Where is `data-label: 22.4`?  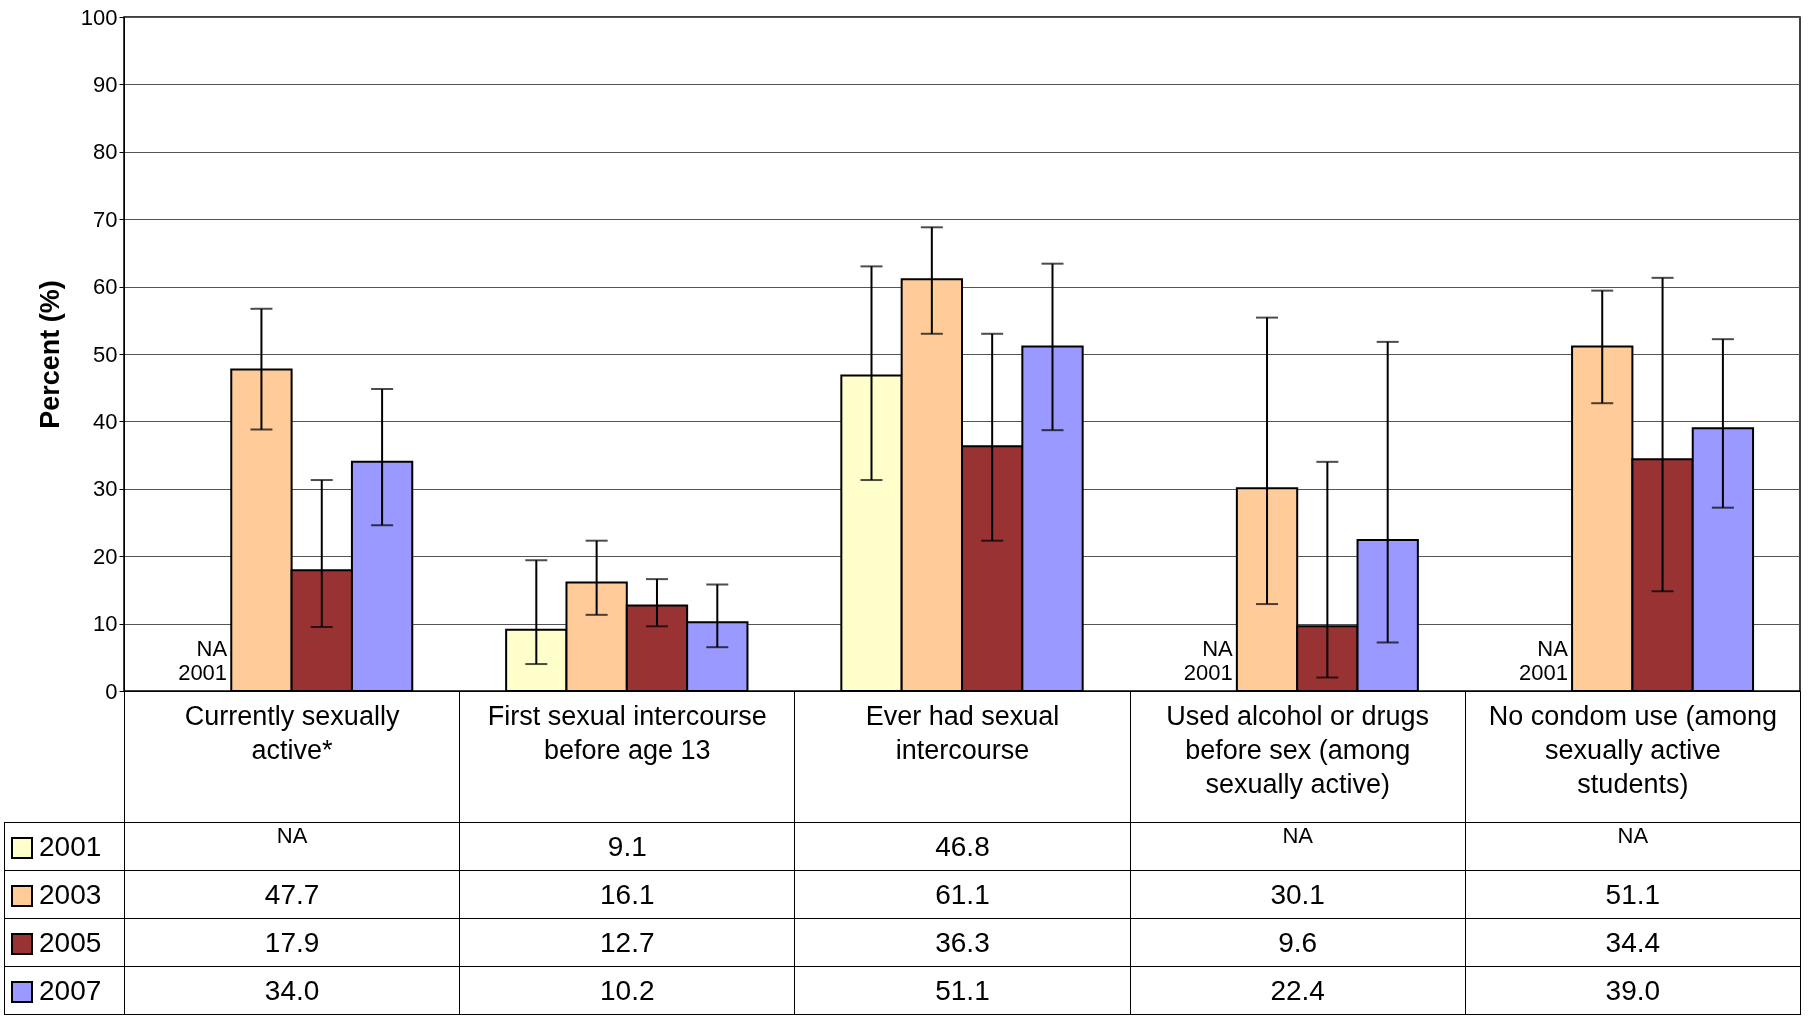 data-label: 22.4 is located at coordinates (1298, 990).